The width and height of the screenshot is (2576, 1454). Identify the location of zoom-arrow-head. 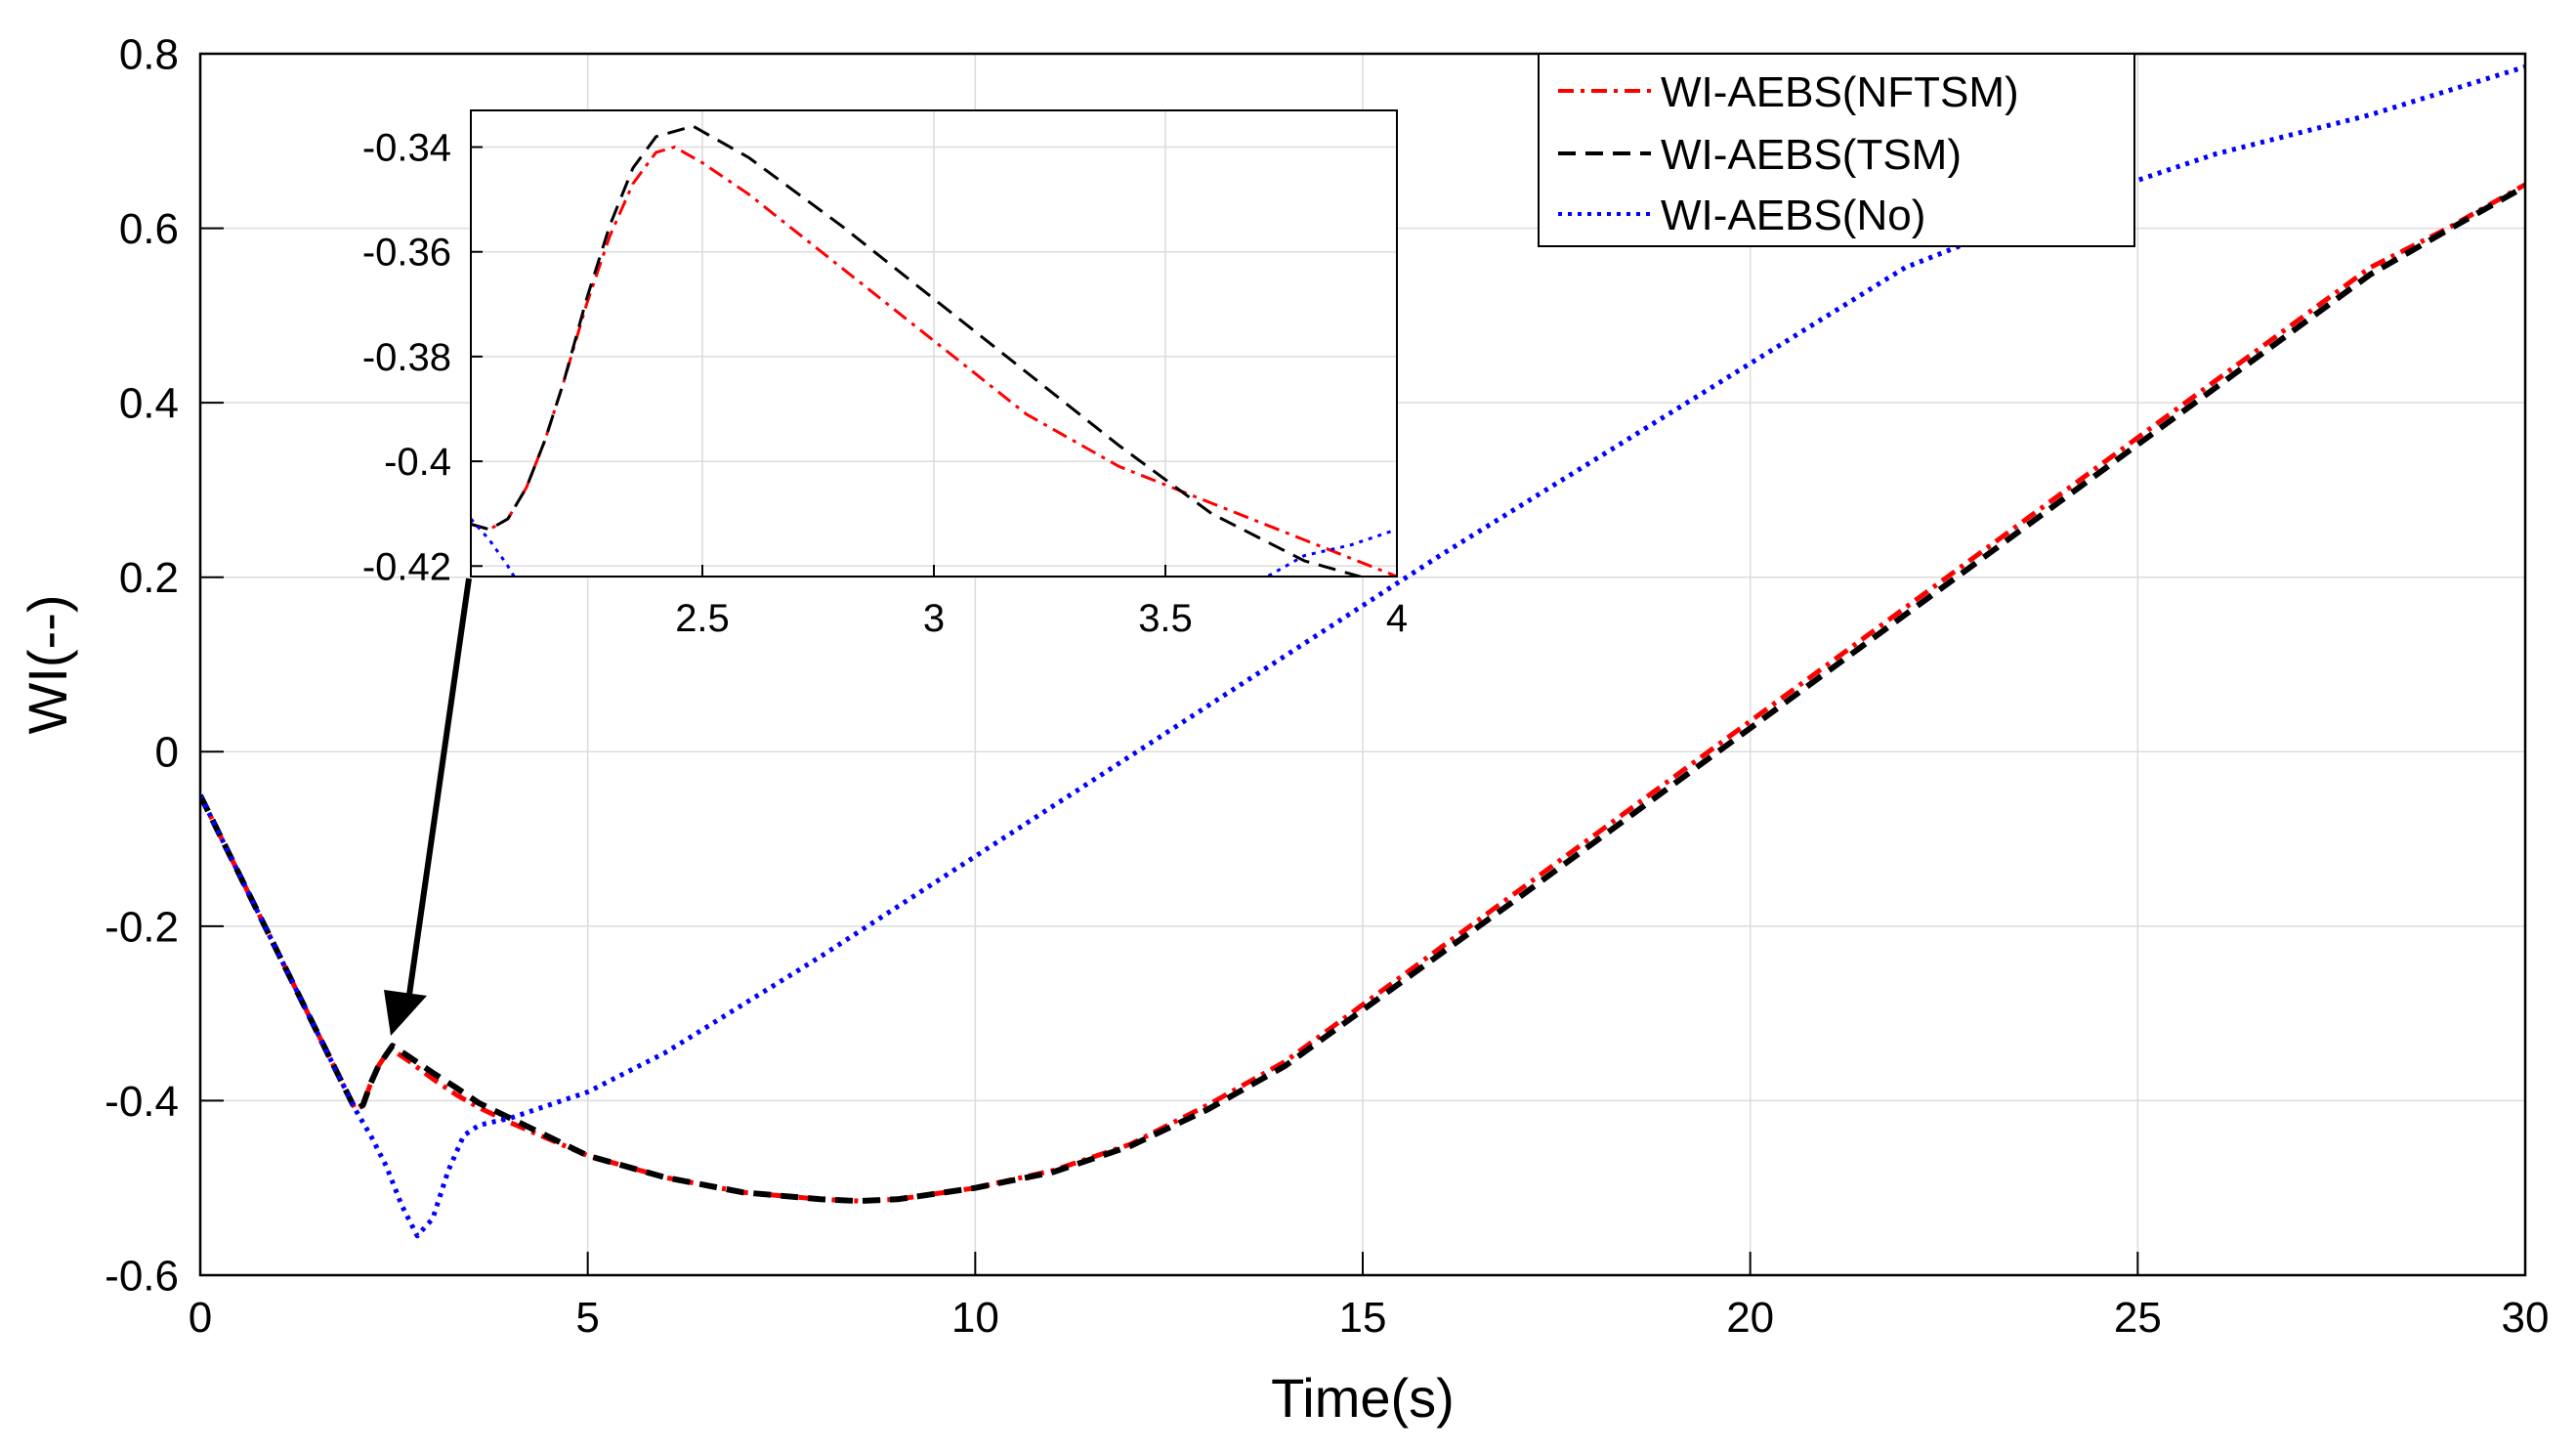
(405, 1013).